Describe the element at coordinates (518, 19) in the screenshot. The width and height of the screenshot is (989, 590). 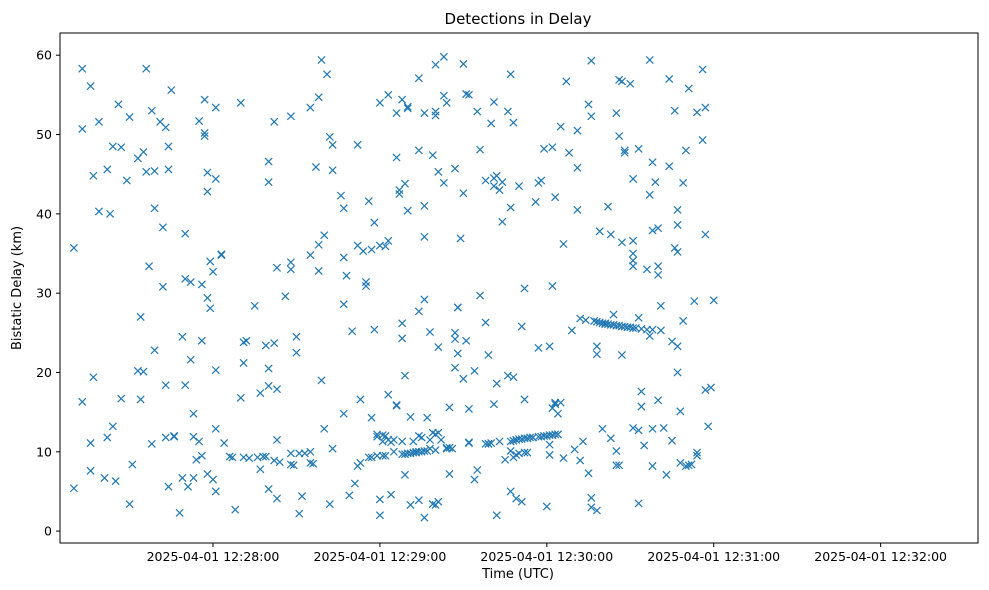
I see `chart-title: Detections in Delay` at that location.